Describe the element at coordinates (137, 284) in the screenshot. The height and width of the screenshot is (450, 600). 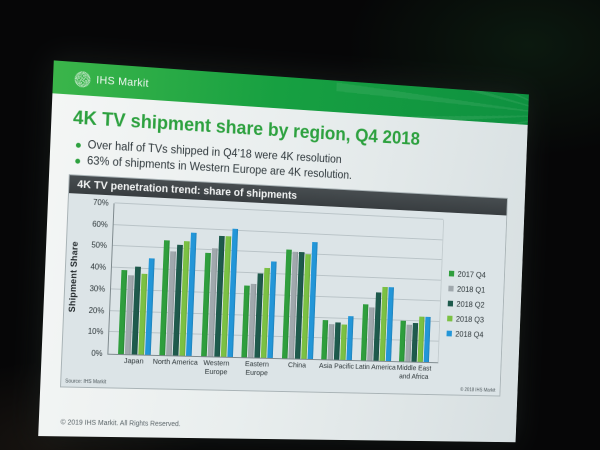
I see `bar-group: Japan` at that location.